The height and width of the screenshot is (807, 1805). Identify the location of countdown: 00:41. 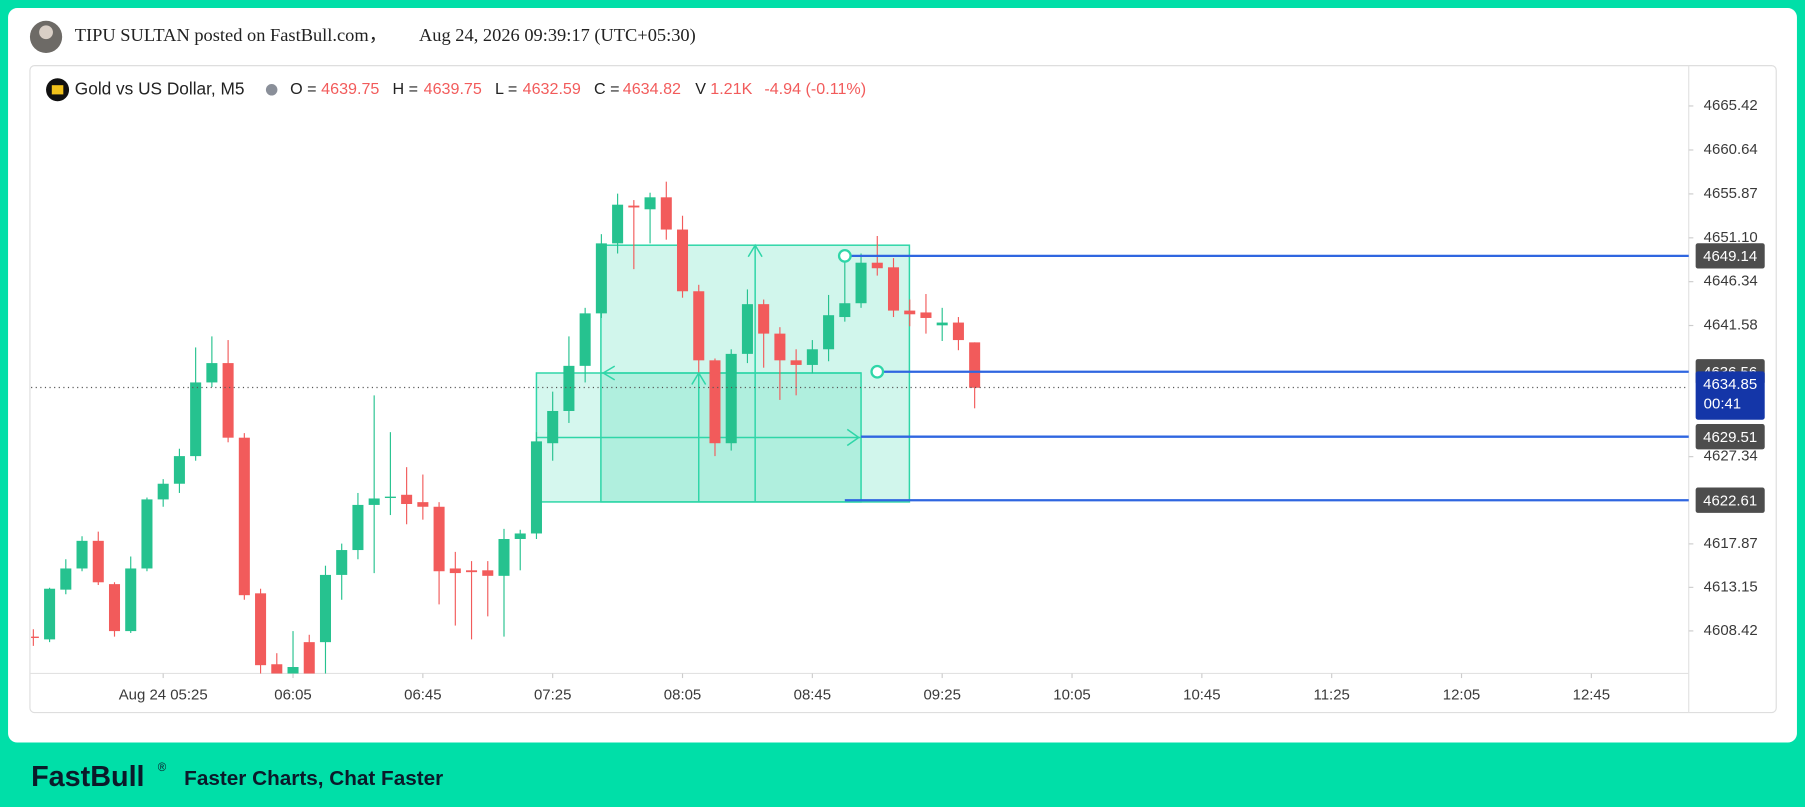
(1722, 404).